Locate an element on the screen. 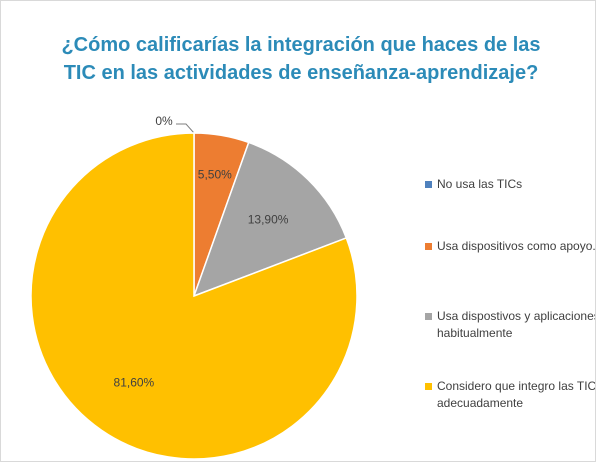 This screenshot has height=462, width=596. pie-slice is located at coordinates (270, 219).